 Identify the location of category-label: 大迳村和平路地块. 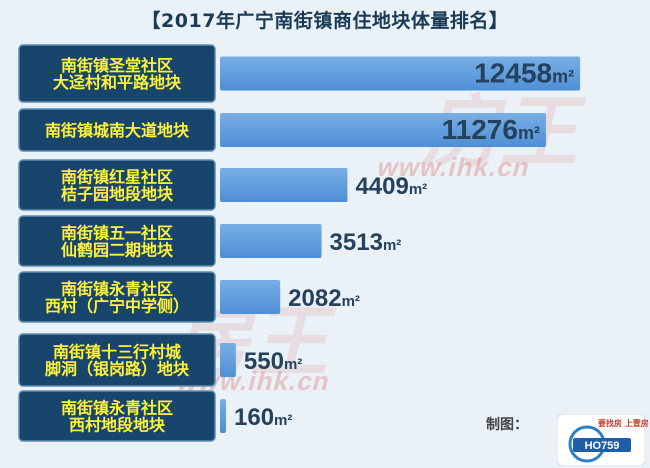
(117, 82).